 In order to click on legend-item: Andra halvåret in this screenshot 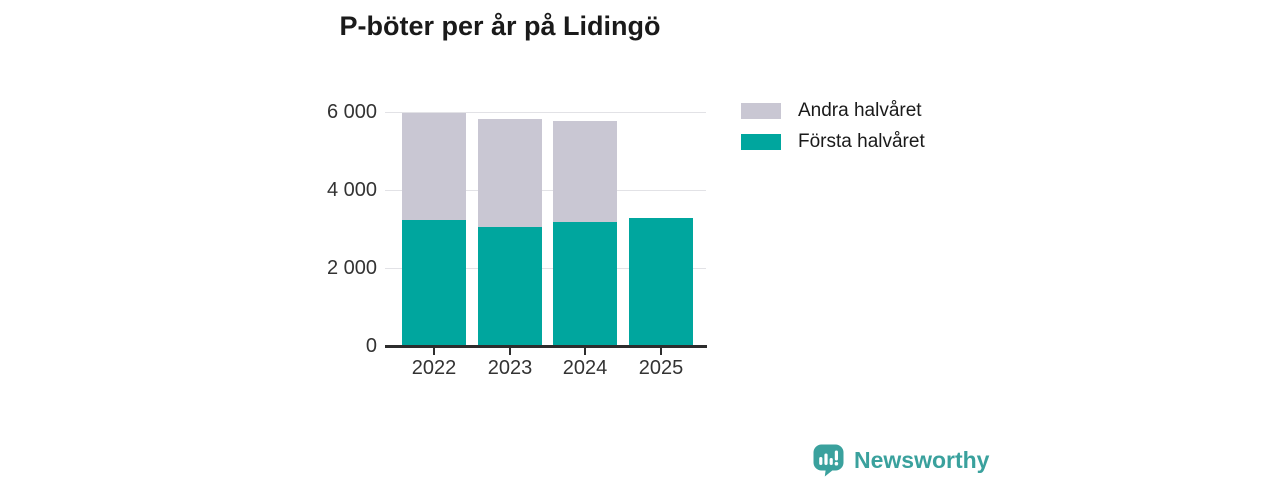, I will do `click(833, 110)`.